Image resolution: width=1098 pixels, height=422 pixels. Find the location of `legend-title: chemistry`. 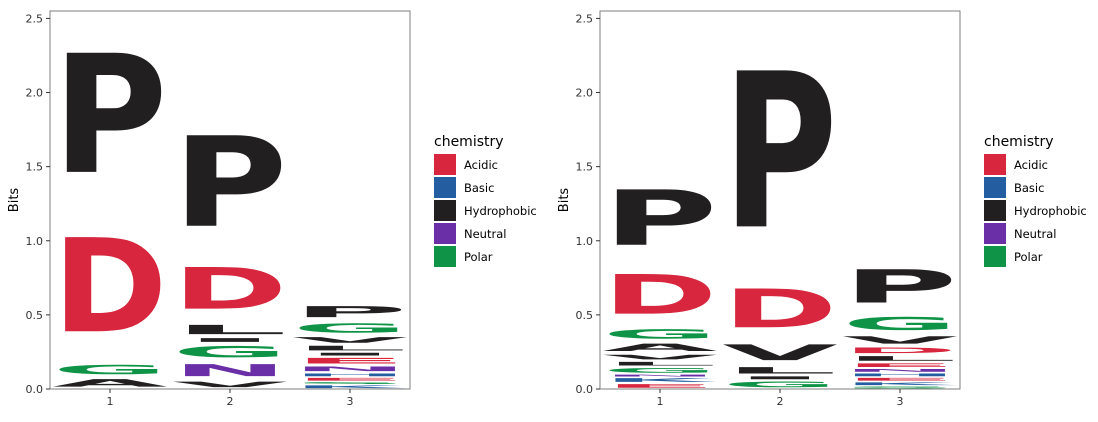

legend-title: chemistry is located at coordinates (1019, 142).